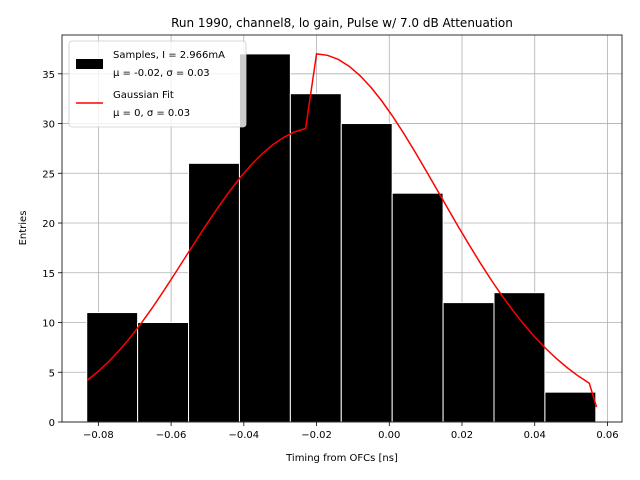  Describe the element at coordinates (48, 125) in the screenshot. I see `y-tick-label: 30` at that location.